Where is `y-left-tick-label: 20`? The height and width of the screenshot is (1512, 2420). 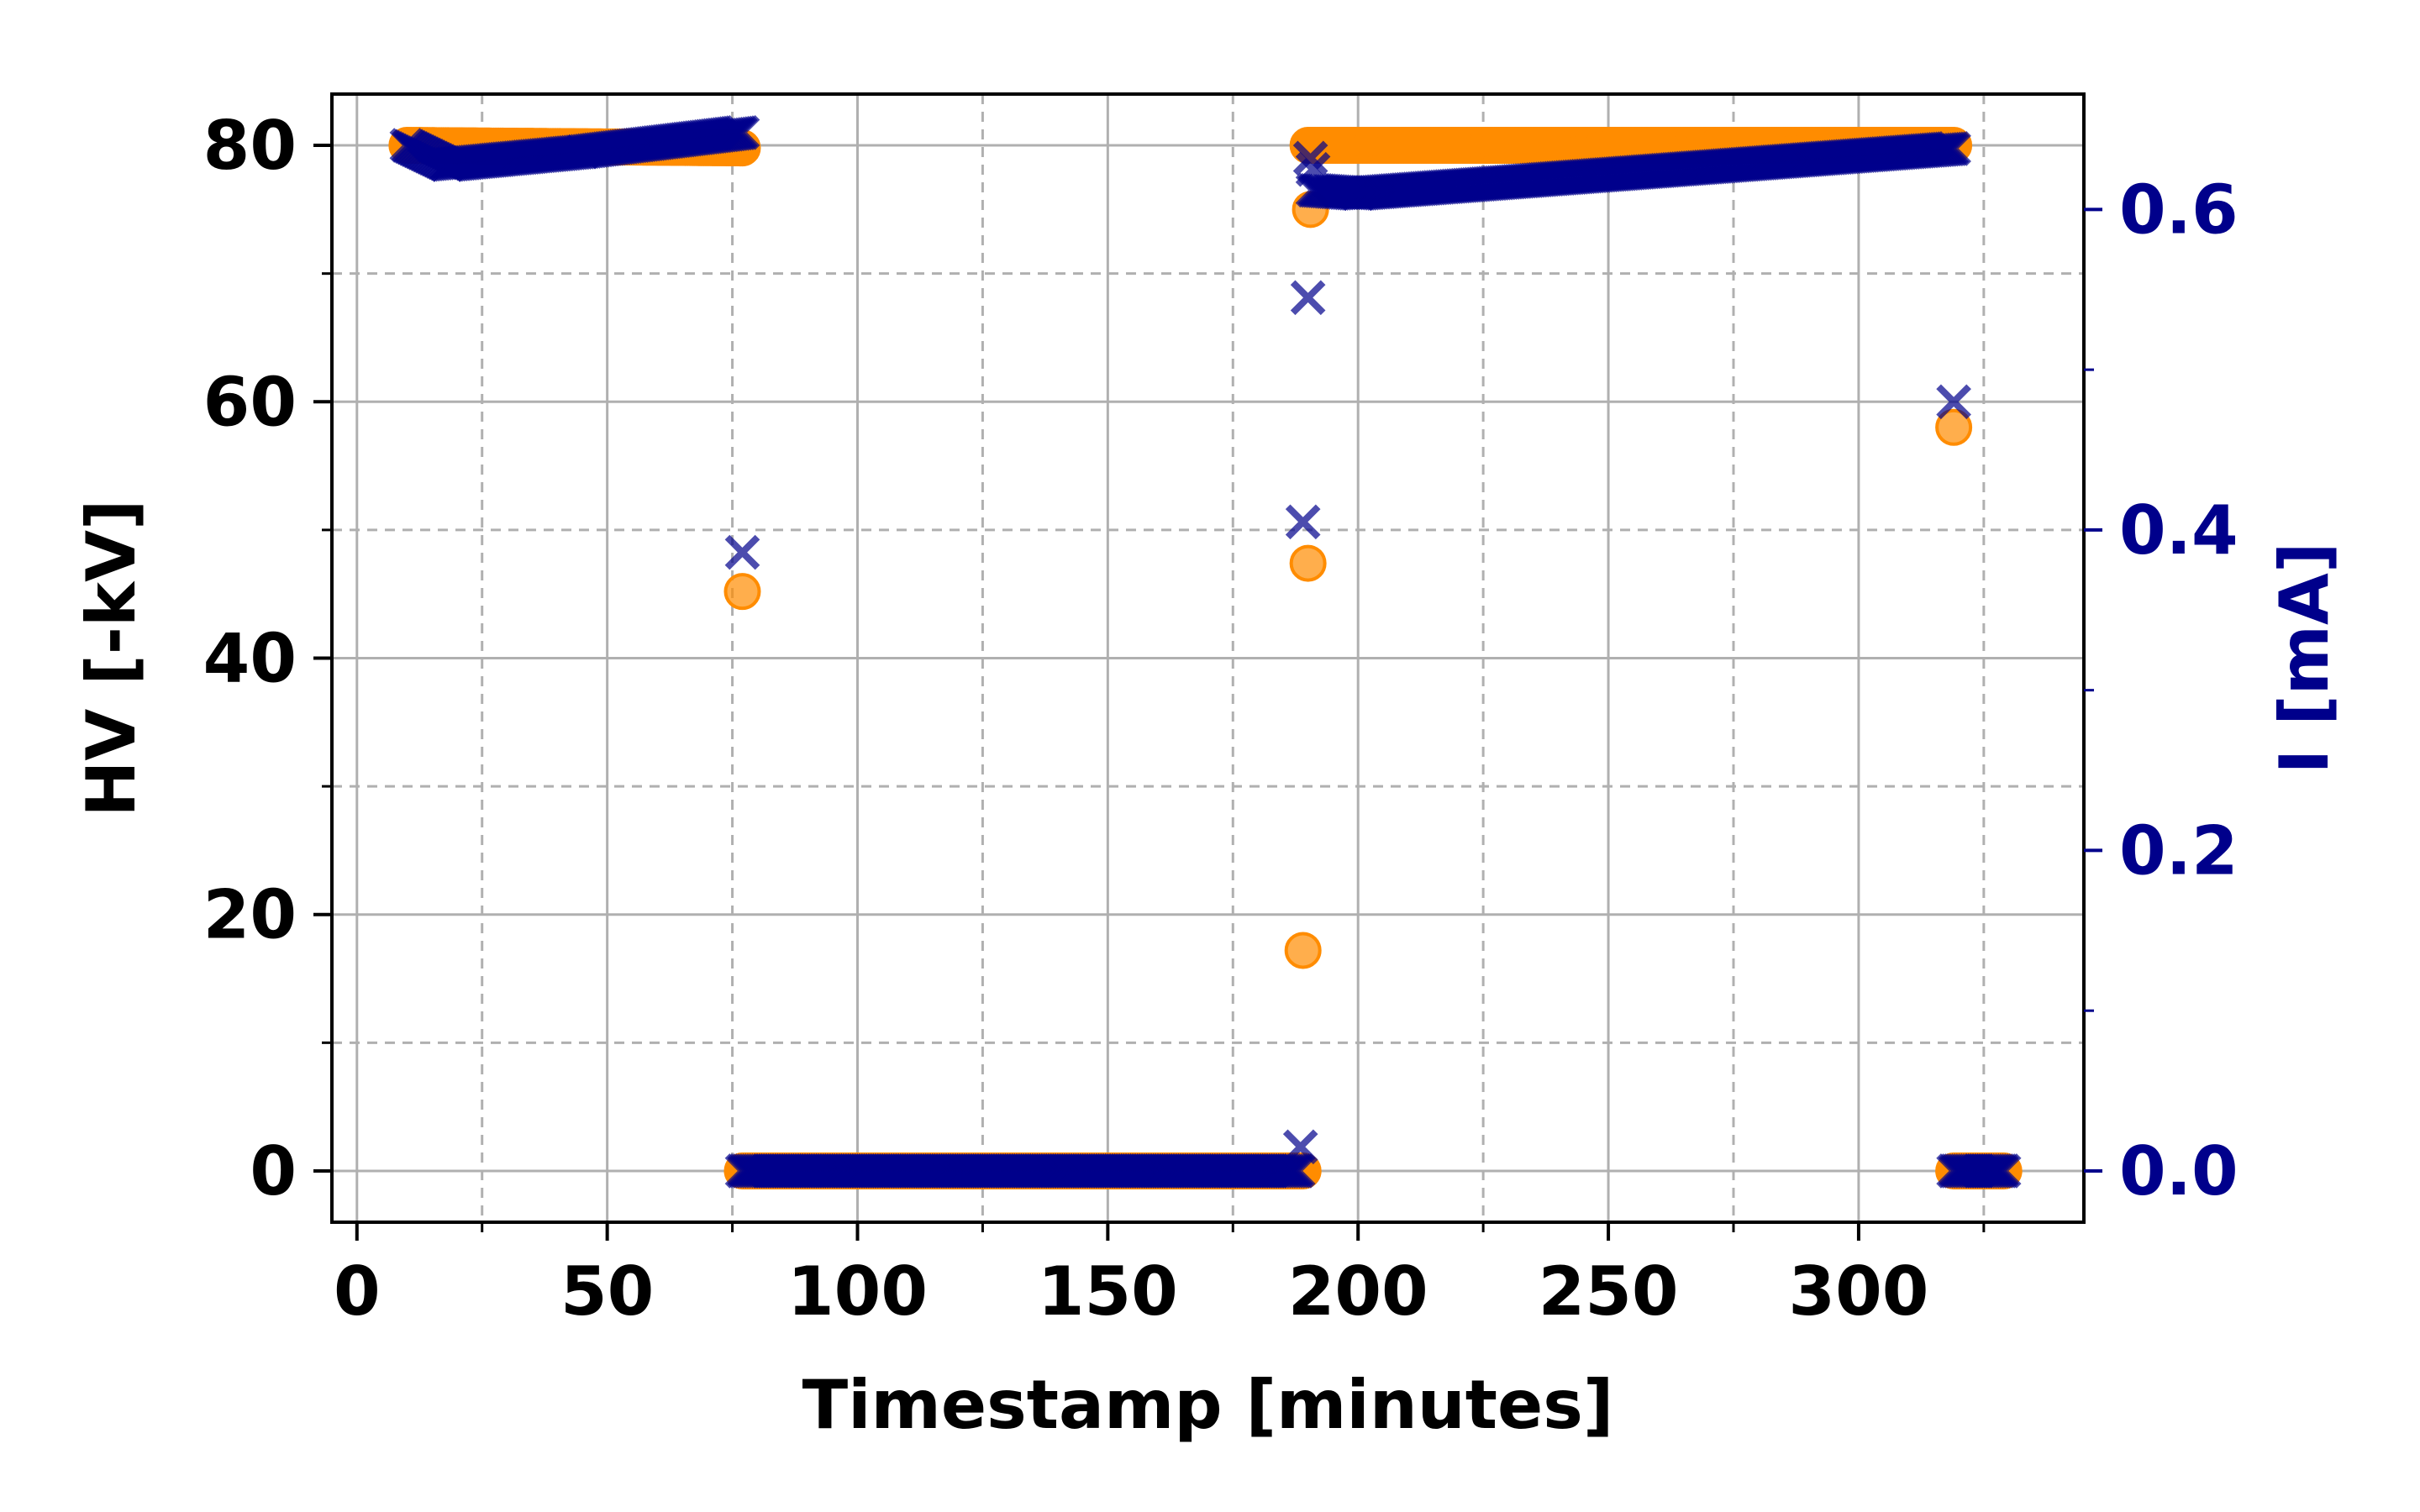 y-left-tick-label: 20 is located at coordinates (250, 915).